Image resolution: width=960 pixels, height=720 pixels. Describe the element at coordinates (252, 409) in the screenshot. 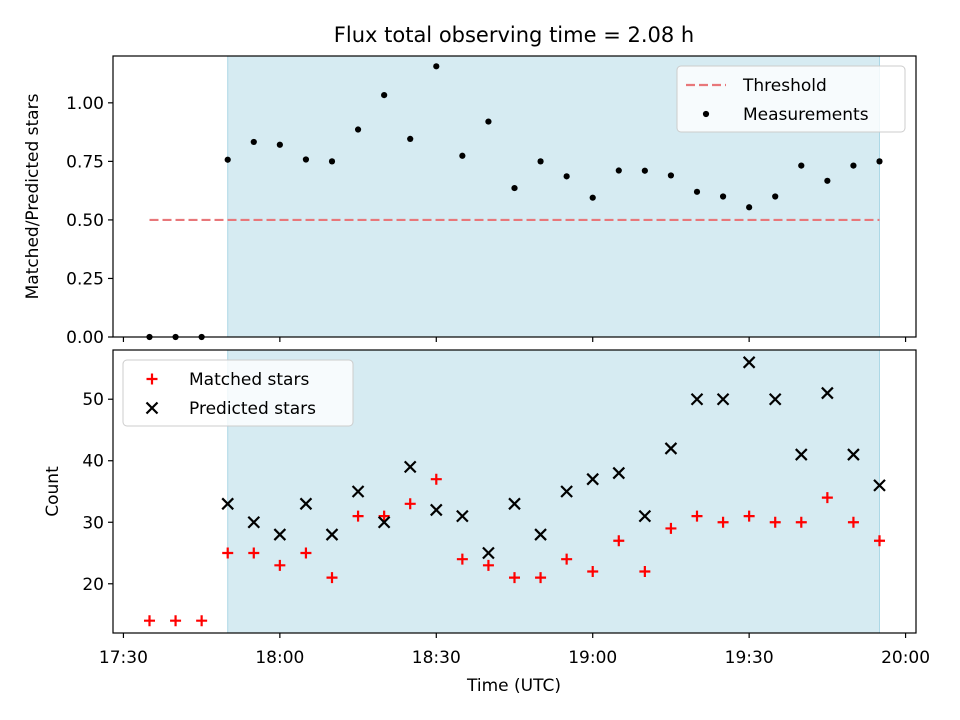

I see `legend-label: Predicted stars` at that location.